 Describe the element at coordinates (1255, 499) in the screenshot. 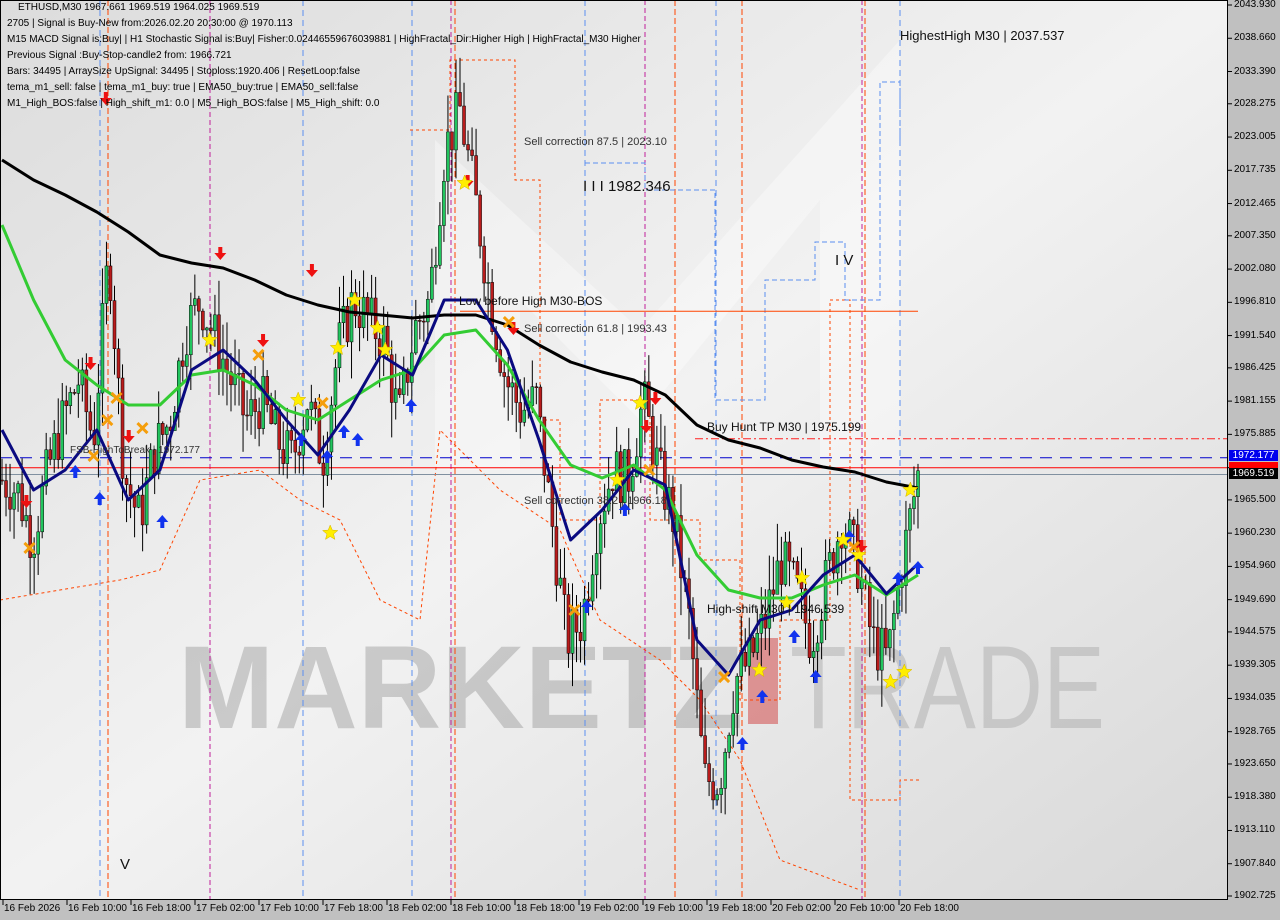

I see `y-tick-label: 1965.500` at that location.